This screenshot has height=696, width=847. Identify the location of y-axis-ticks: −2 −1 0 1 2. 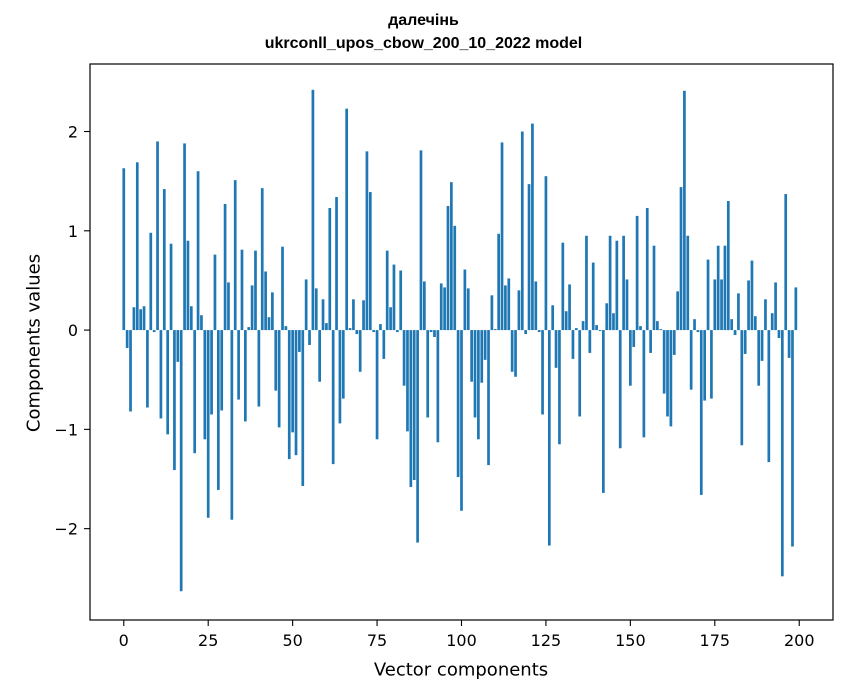
(72, 331).